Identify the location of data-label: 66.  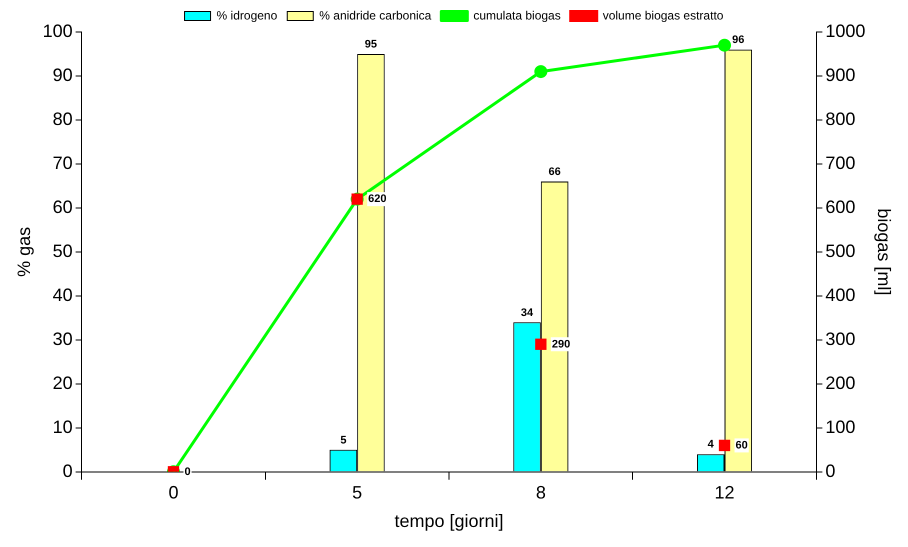
(554, 172).